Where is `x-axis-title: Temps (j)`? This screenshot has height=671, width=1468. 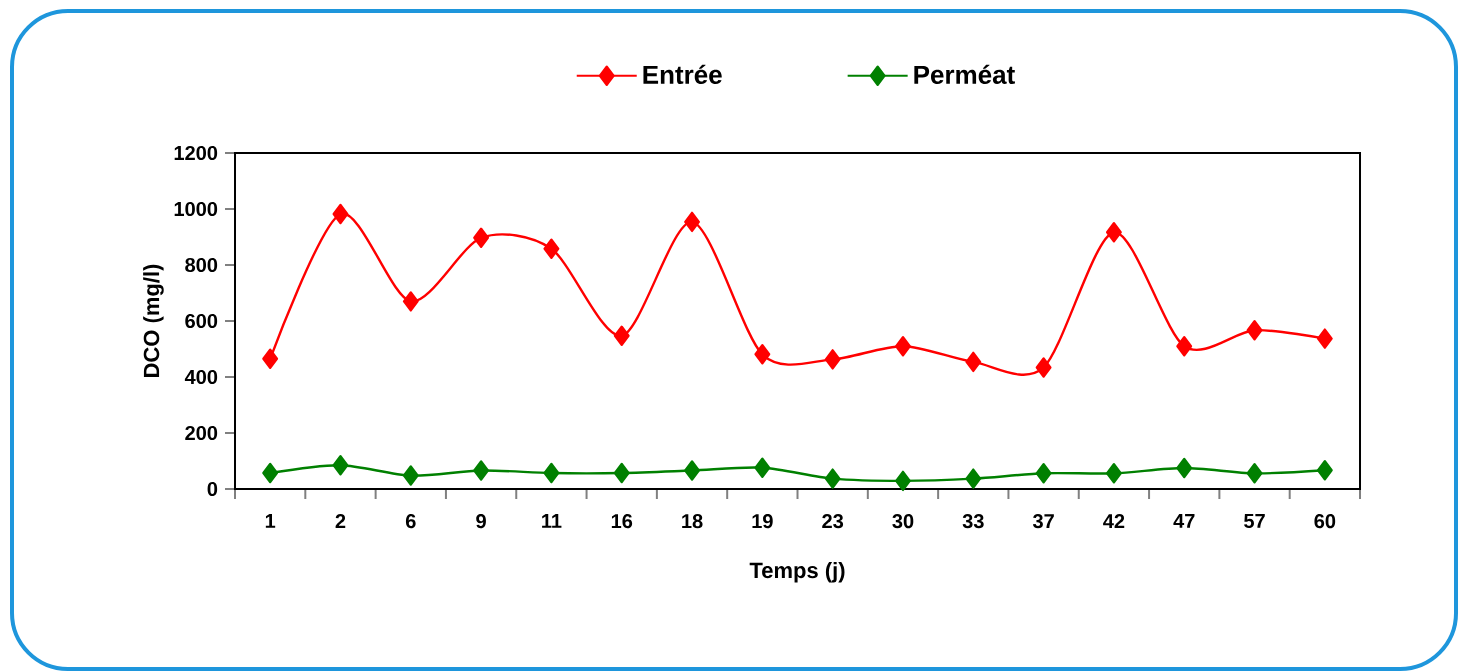
x-axis-title: Temps (j) is located at coordinates (797, 572).